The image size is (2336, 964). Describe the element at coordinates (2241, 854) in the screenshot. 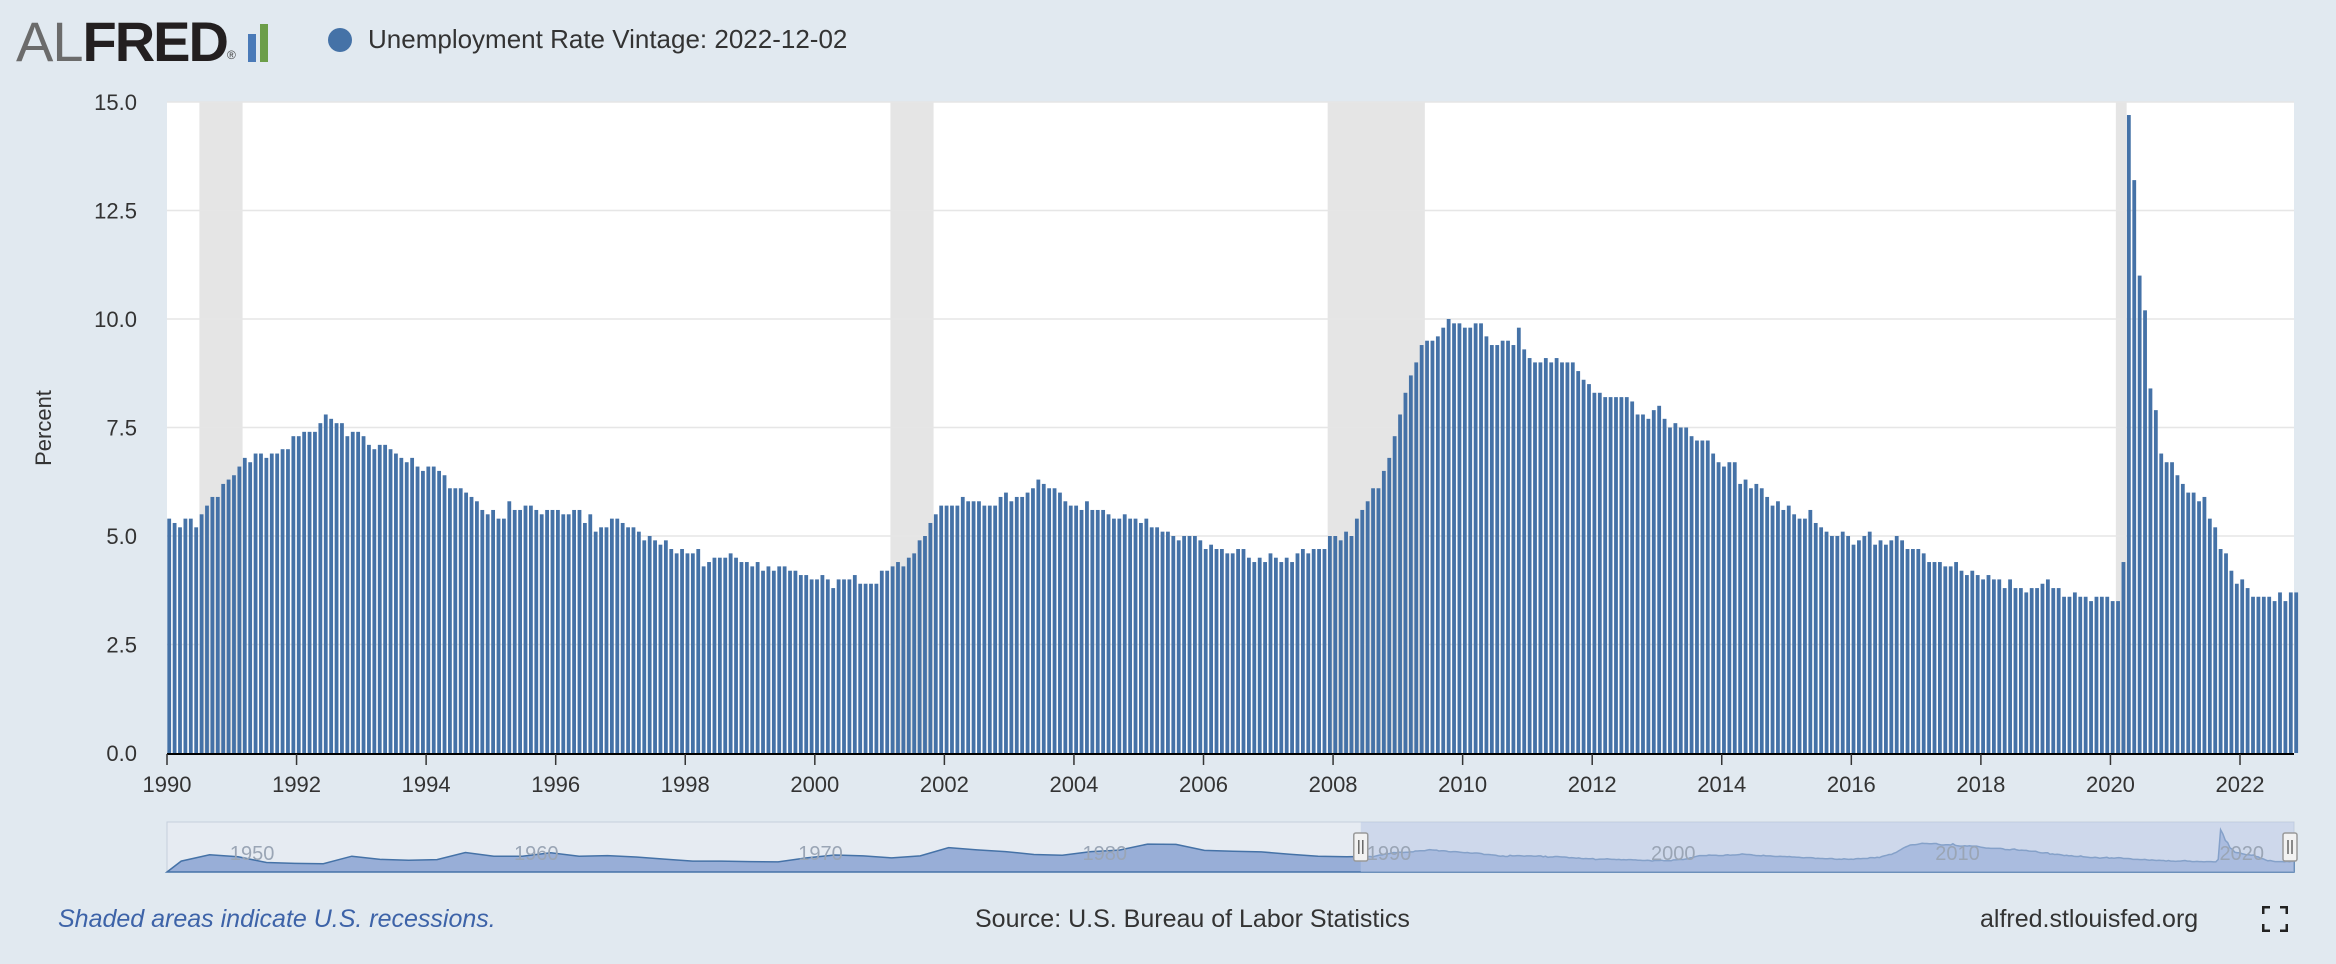

I see `navigator-label: 2020` at that location.